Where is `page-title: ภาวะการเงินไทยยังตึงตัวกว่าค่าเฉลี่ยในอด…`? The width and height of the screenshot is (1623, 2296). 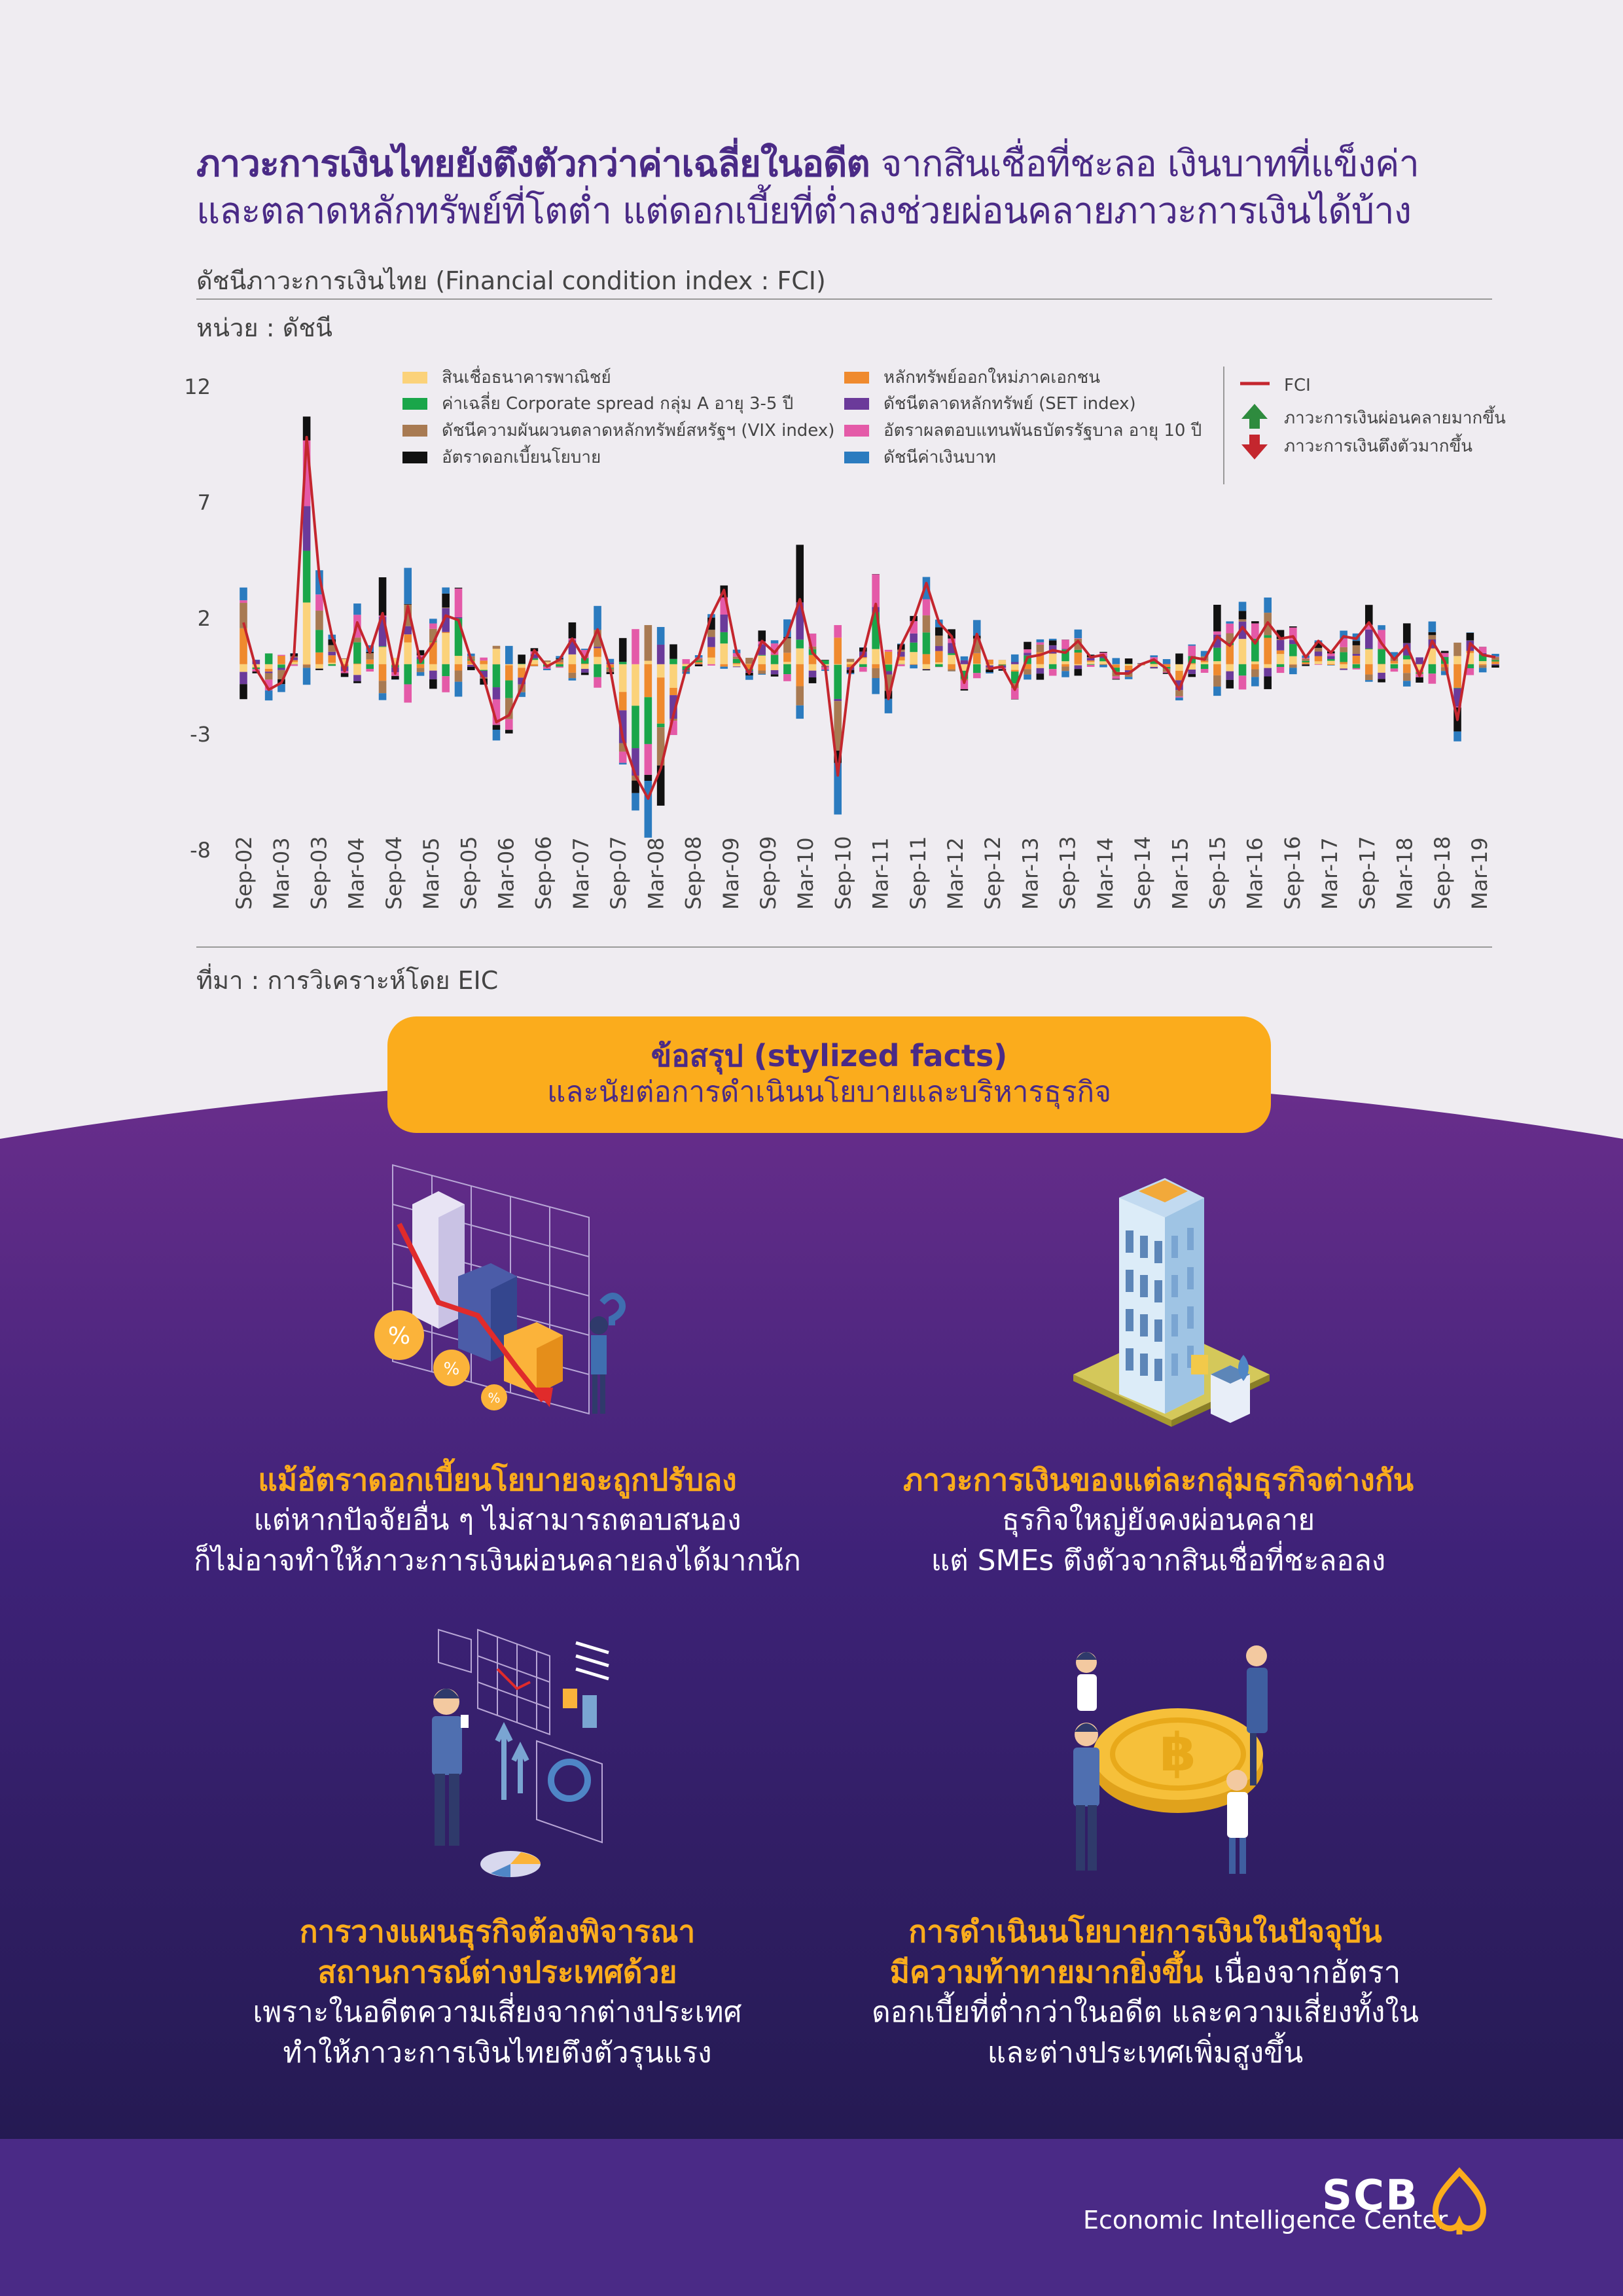 page-title: ภาวะการเงินไทยยังตึงตัวกว่าค่าเฉลี่ยในอด… is located at coordinates (844, 188).